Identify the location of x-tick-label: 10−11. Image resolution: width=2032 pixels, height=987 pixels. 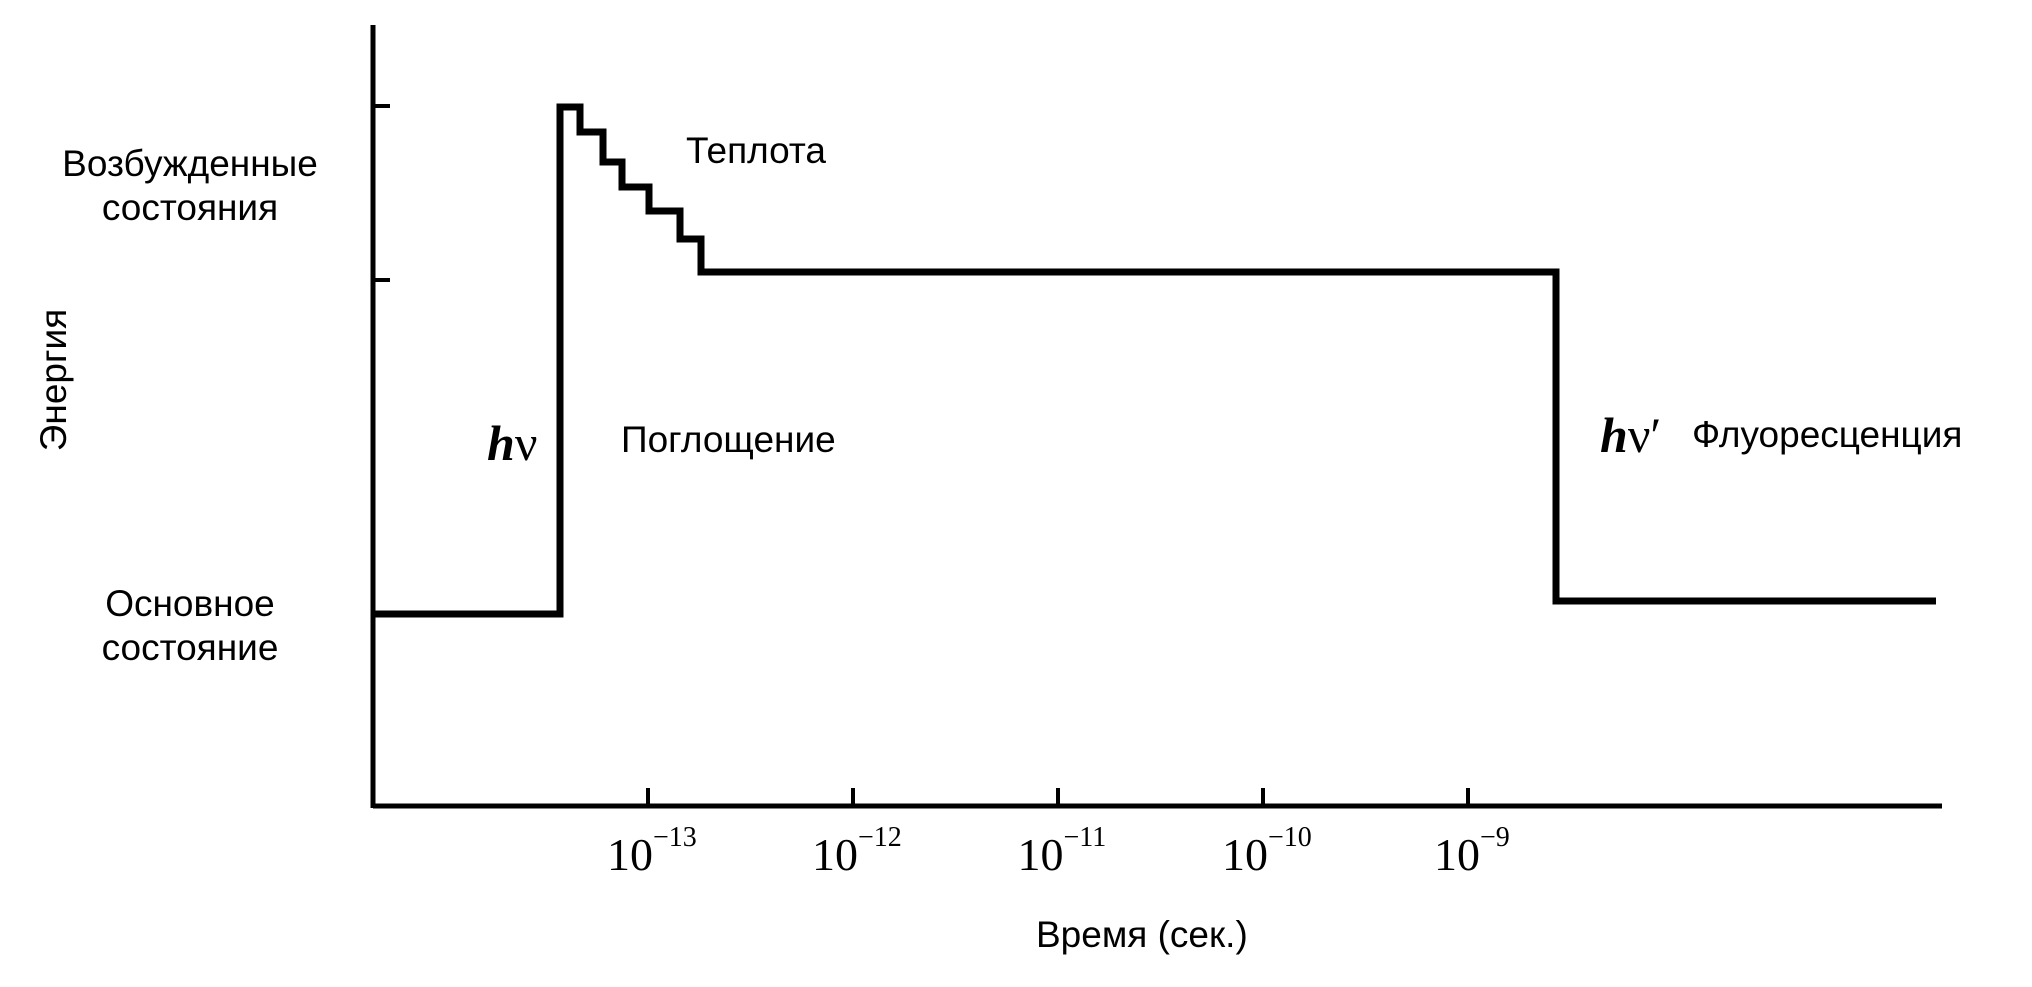
(1062, 851).